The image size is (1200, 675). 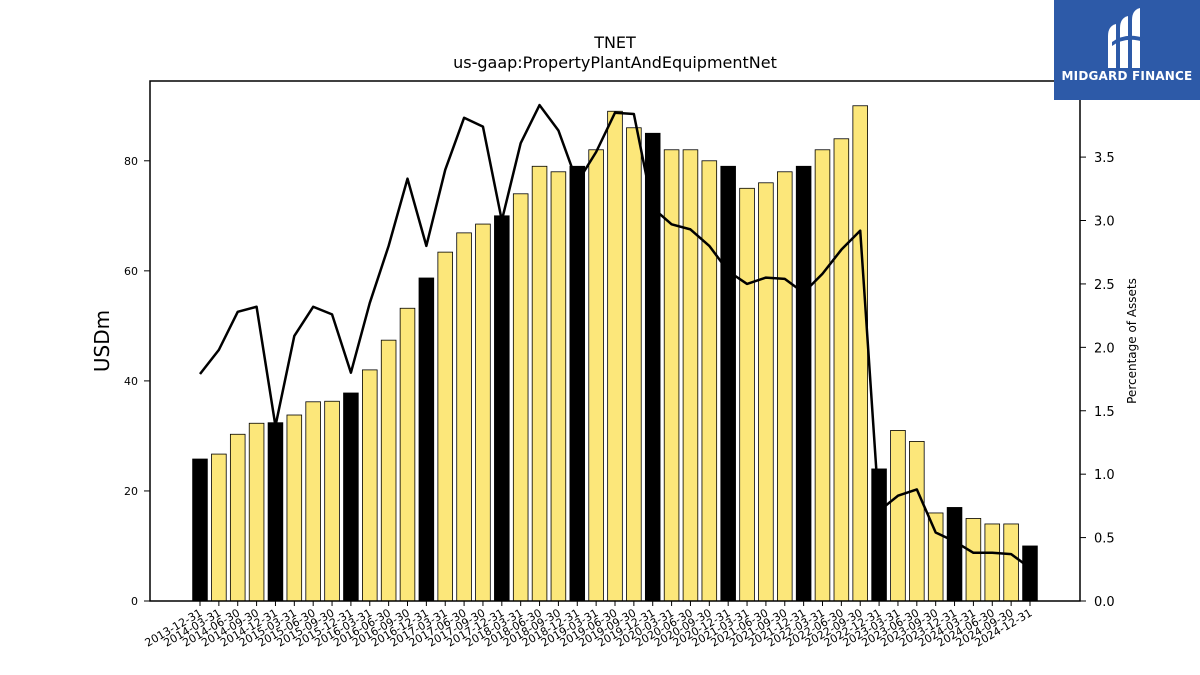 What do you see at coordinates (1104, 475) in the screenshot?
I see `y2-tick-label: 1.0` at bounding box center [1104, 475].